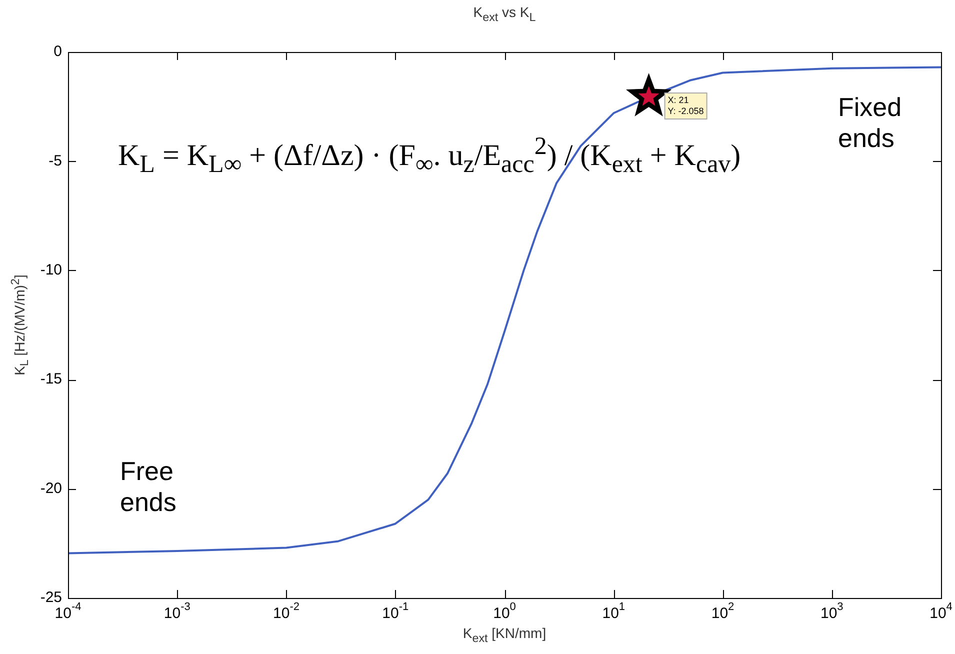 Image resolution: width=955 pixels, height=654 pixels. What do you see at coordinates (504, 14) in the screenshot?
I see `chart-title: K$_{ext}$ vs K$_{L}$` at bounding box center [504, 14].